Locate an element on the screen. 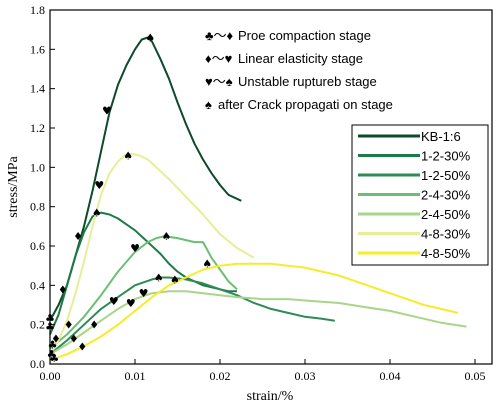  legend-label: KB-1:6 is located at coordinates (441, 136).